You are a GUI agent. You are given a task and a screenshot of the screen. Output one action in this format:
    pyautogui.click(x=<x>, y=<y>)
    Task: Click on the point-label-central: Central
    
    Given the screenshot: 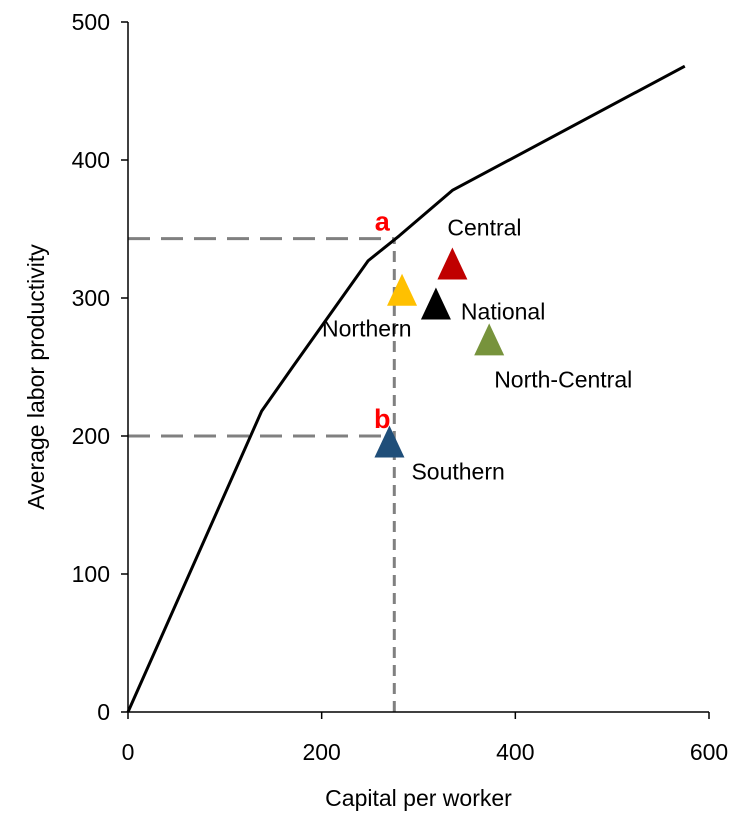 What is the action you would take?
    pyautogui.click(x=484, y=228)
    